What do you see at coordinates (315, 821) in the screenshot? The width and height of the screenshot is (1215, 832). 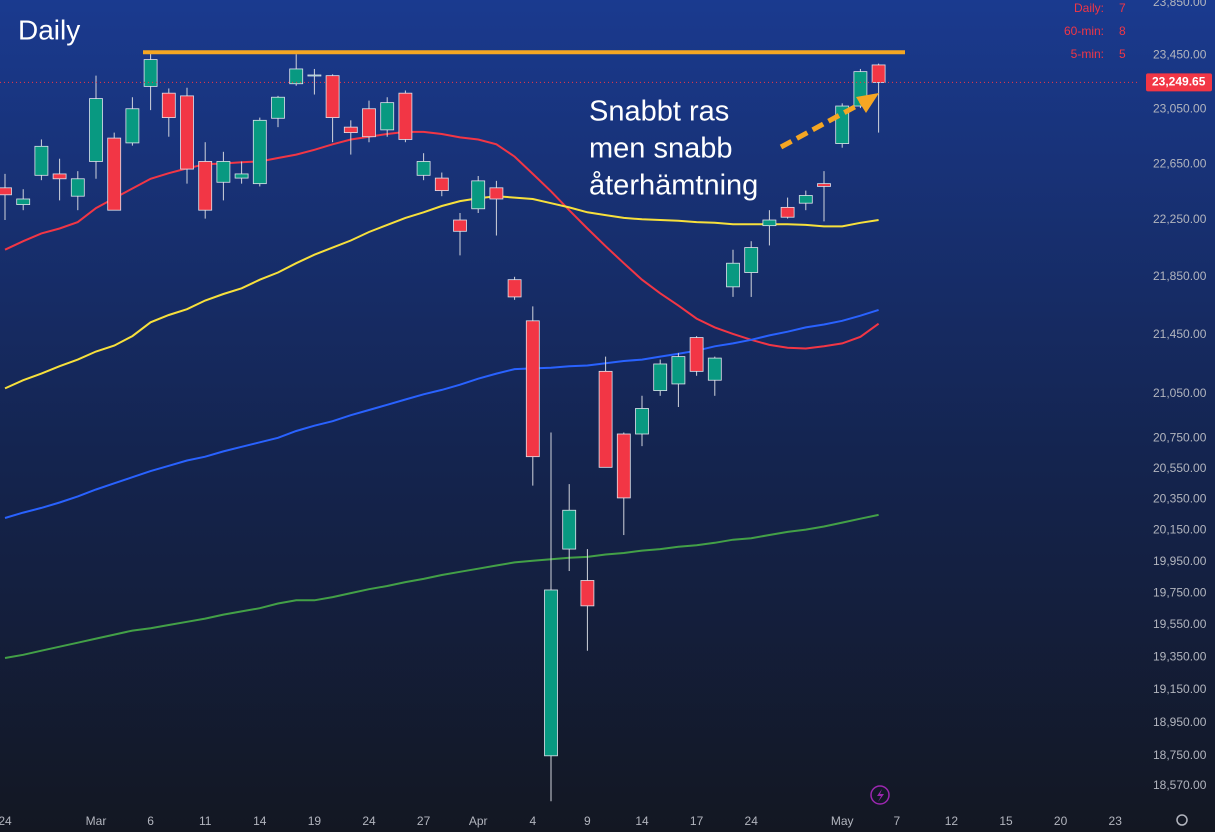 I see `x-tick-label: 19` at bounding box center [315, 821].